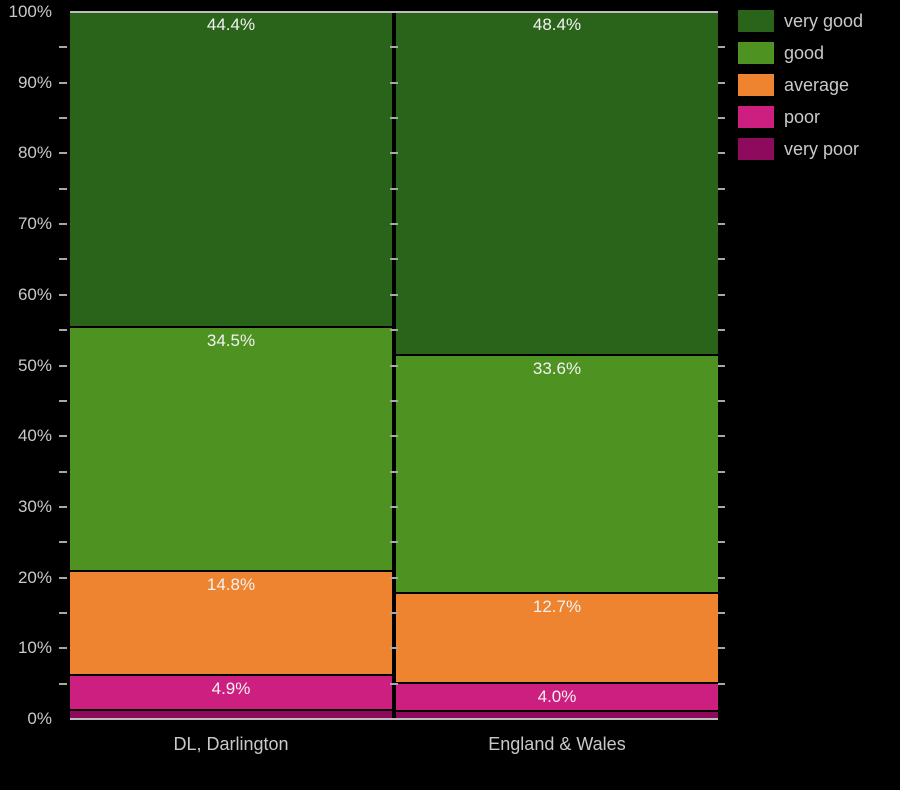  I want to click on y-tick-label: 50%, so click(34, 365).